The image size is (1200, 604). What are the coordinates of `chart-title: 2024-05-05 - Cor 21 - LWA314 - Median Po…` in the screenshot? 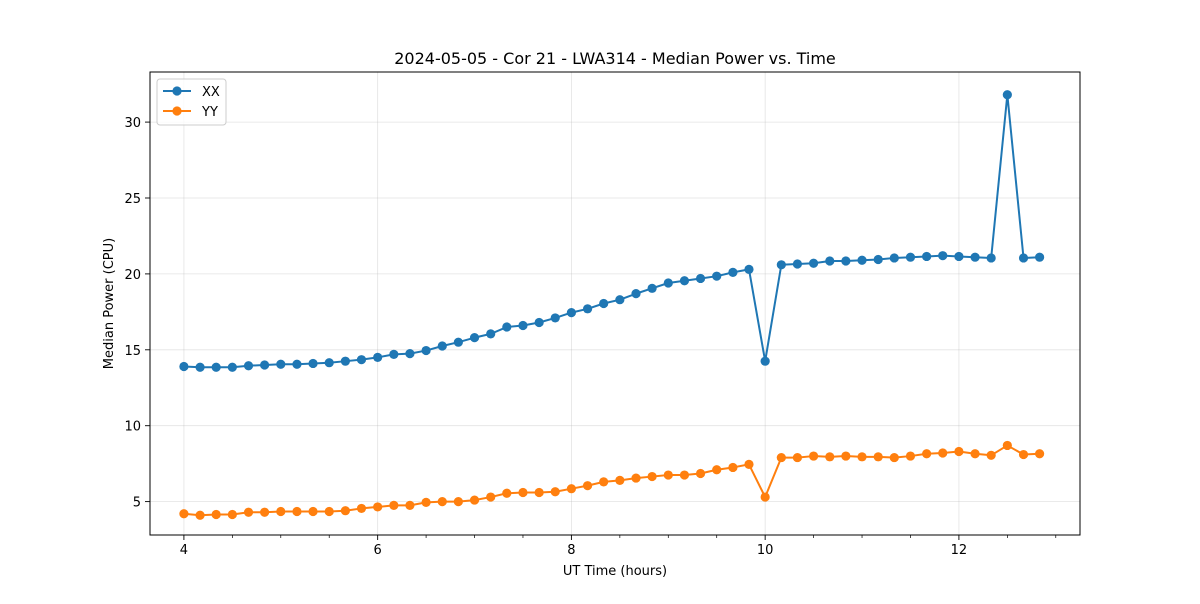 It's located at (615, 58).